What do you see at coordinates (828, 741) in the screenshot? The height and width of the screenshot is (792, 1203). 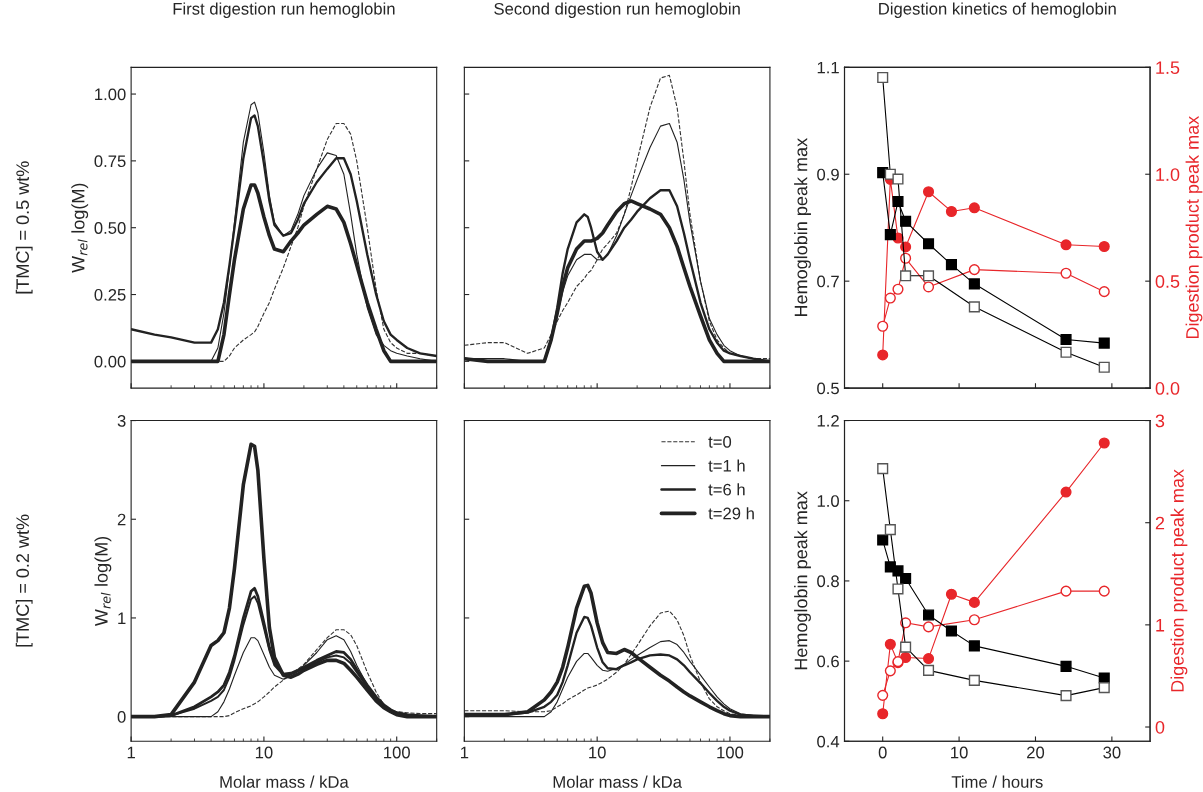 I see `y-tick-label: 0.4` at bounding box center [828, 741].